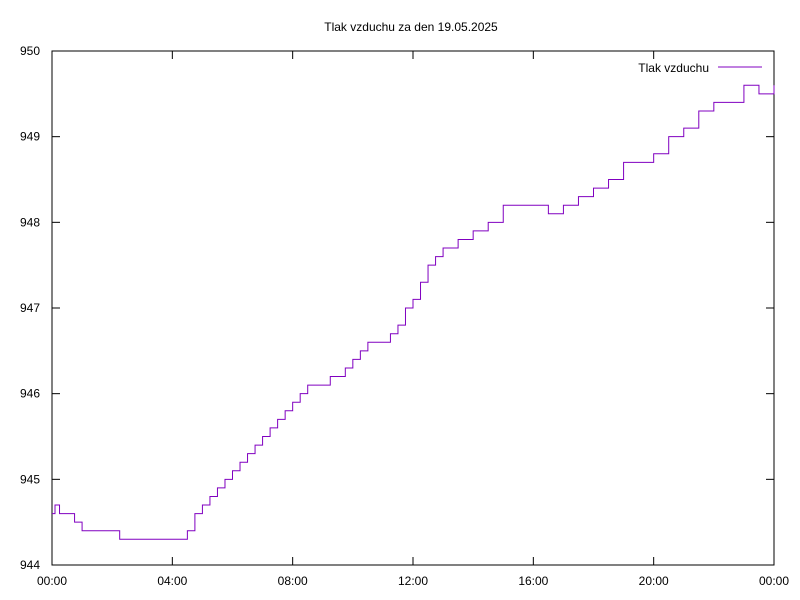 The image size is (800, 600). Describe the element at coordinates (30, 222) in the screenshot. I see `y-tick-label: 948` at that location.